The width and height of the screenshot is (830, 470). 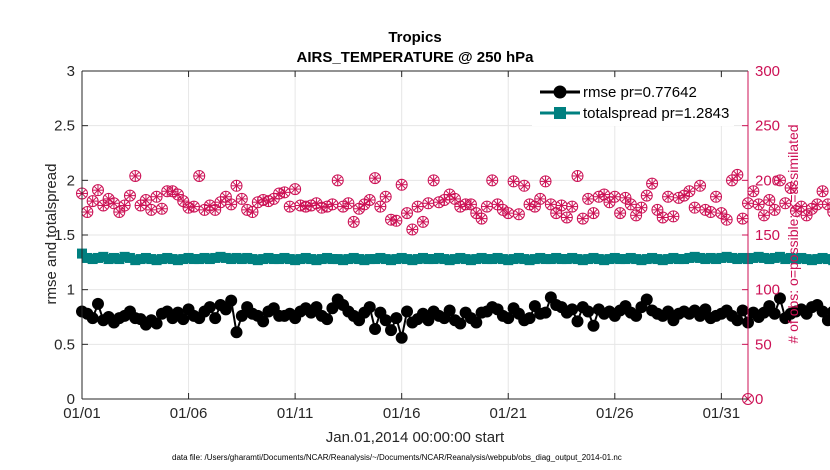 I want to click on x-tick-label: 01/01, so click(x=82, y=413).